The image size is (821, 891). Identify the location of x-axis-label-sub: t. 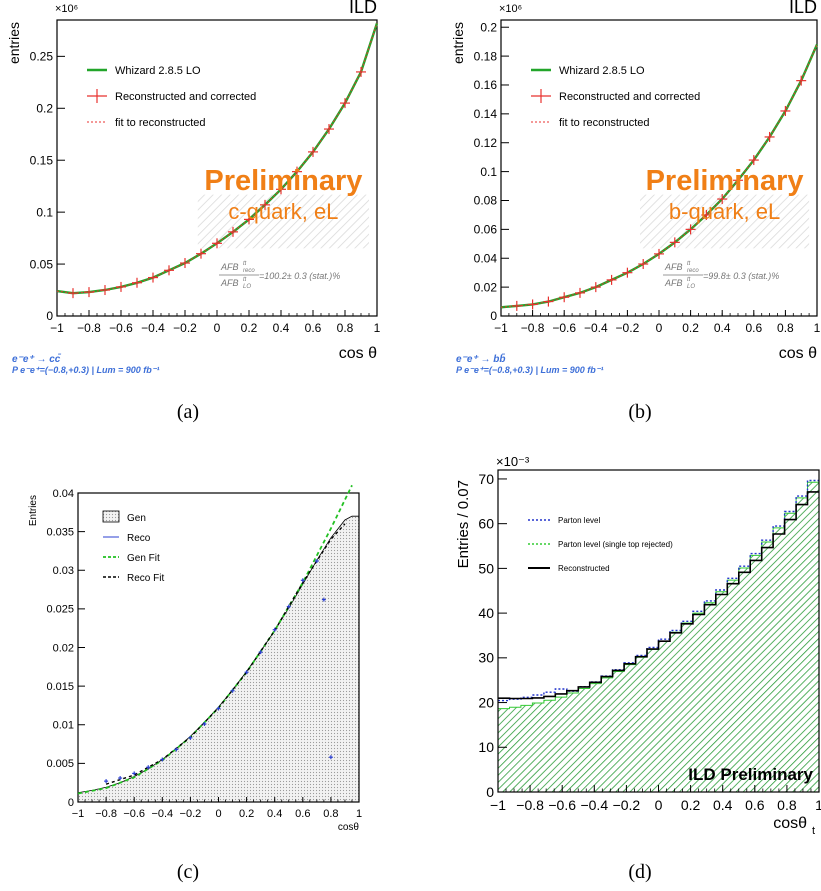
(813, 831).